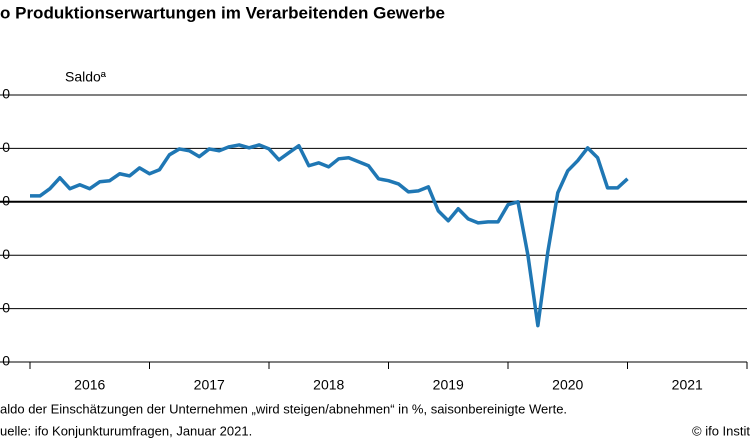 This screenshot has height=443, width=750. Describe the element at coordinates (86, 77) in the screenshot. I see `y-axis-label: Saldoª` at that location.